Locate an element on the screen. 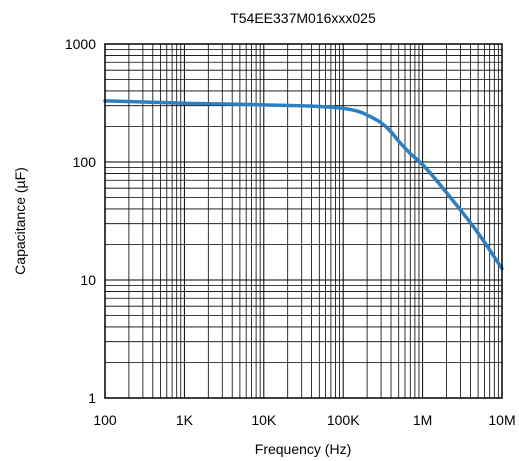 The width and height of the screenshot is (519, 461). x-tick-label: 1M is located at coordinates (422, 420).